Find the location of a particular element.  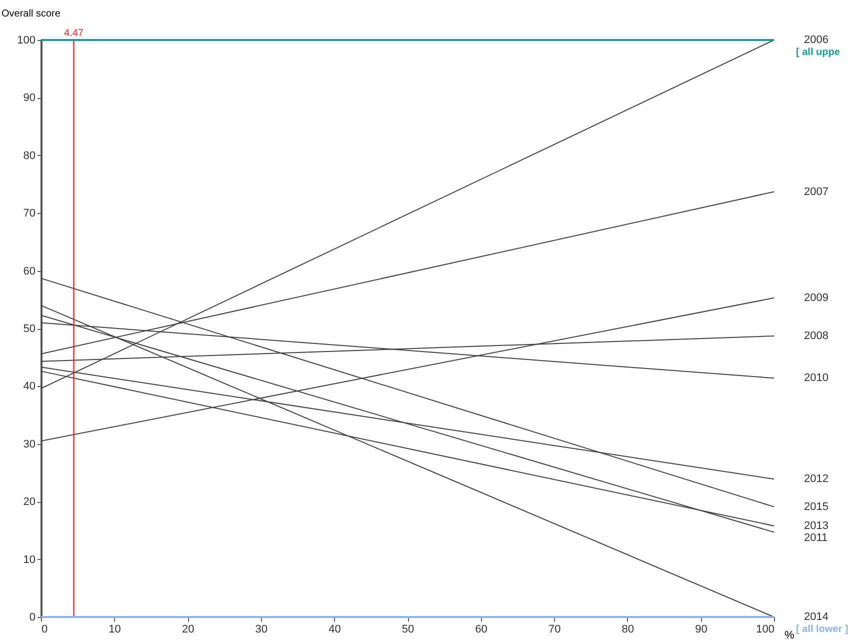

x-tick-label: 90 is located at coordinates (701, 630).